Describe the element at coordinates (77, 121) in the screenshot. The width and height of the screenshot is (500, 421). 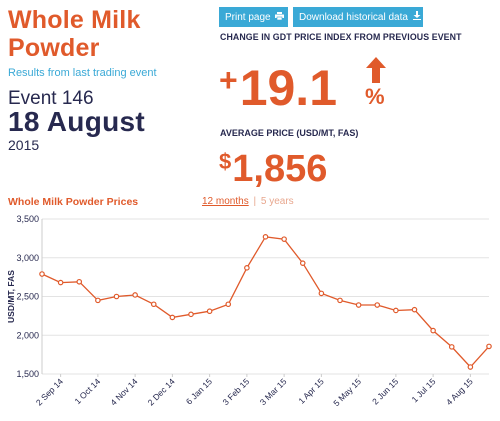
I see `event-date: 18 August` at that location.